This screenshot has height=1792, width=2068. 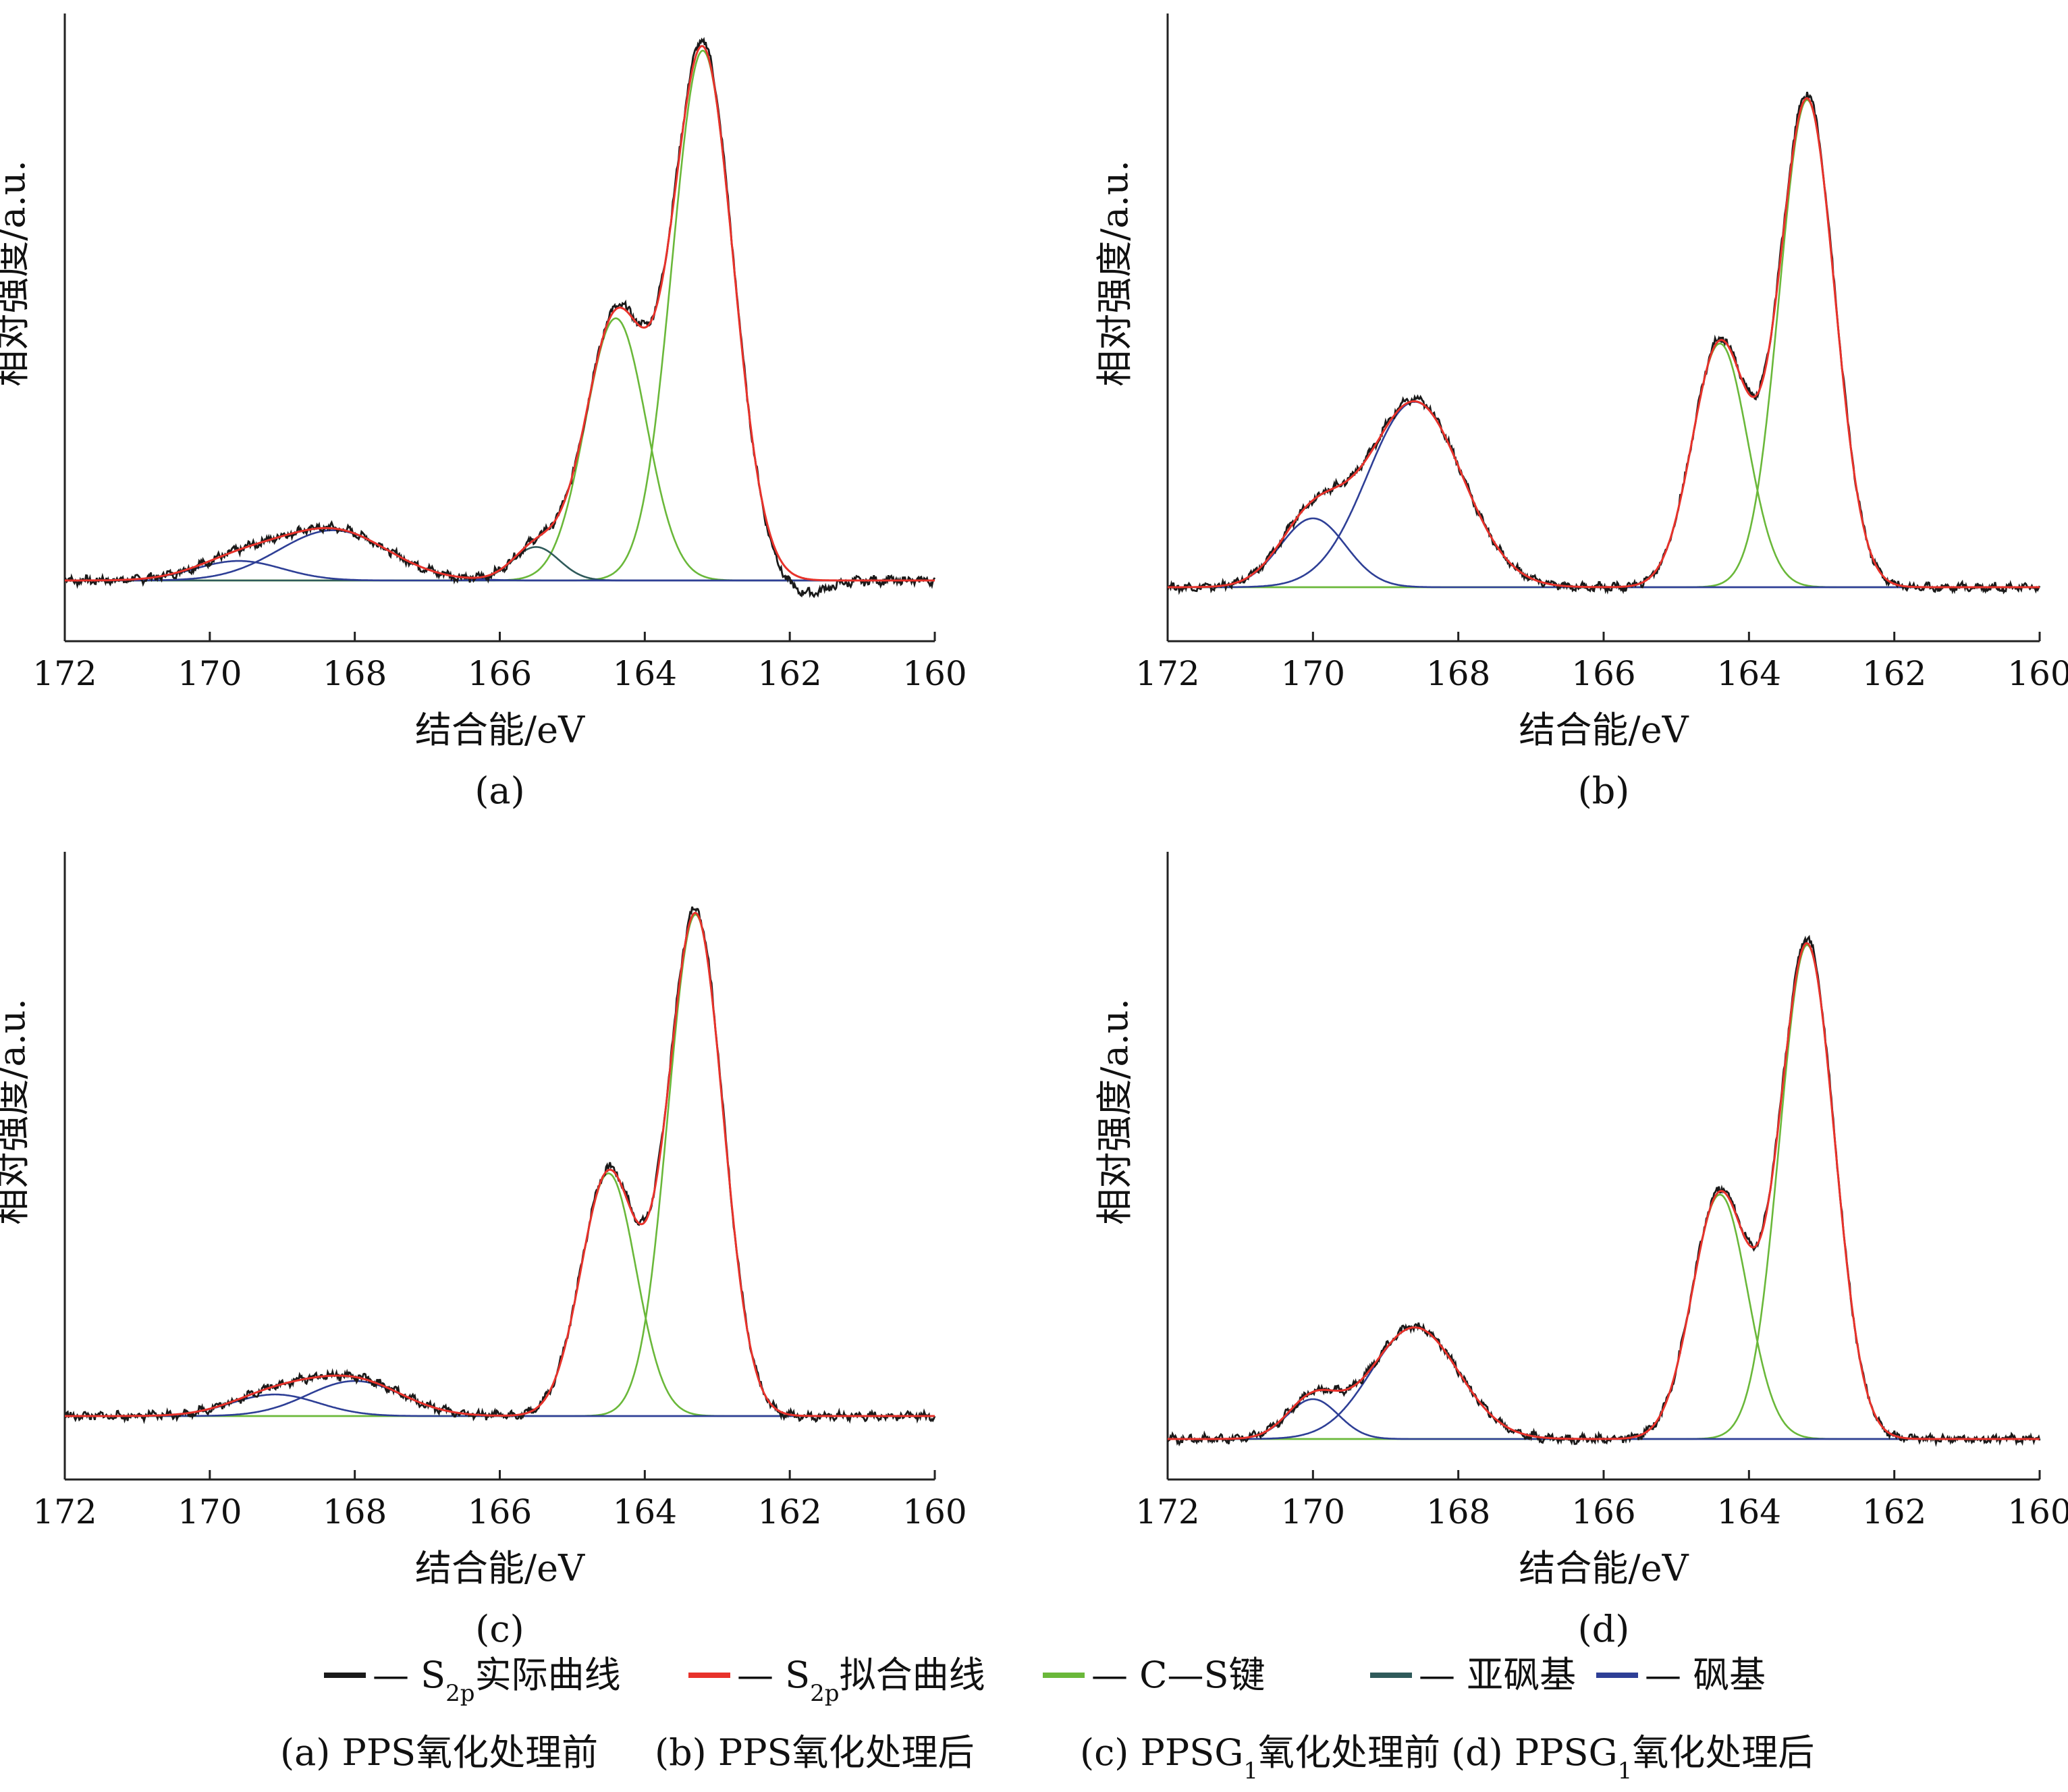 I want to click on legend-label: — 砜基, so click(x=1705, y=1675).